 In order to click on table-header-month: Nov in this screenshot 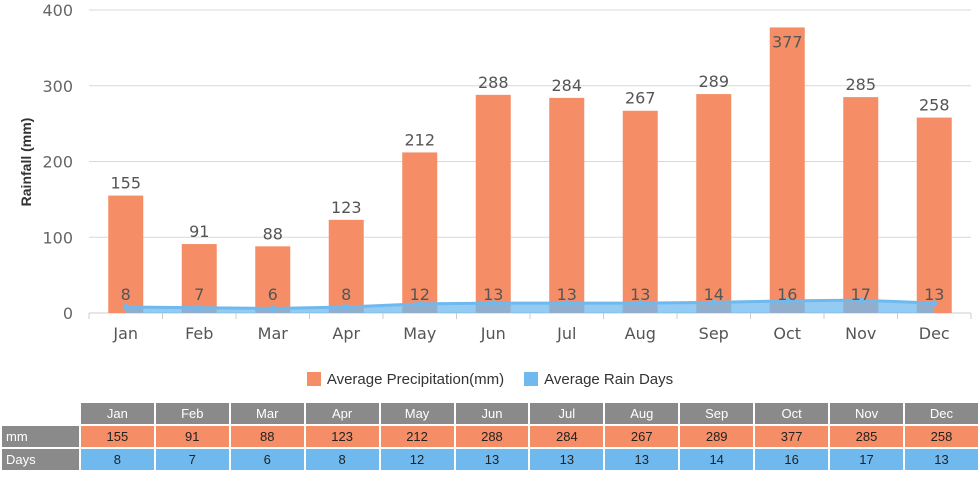, I will do `click(866, 413)`.